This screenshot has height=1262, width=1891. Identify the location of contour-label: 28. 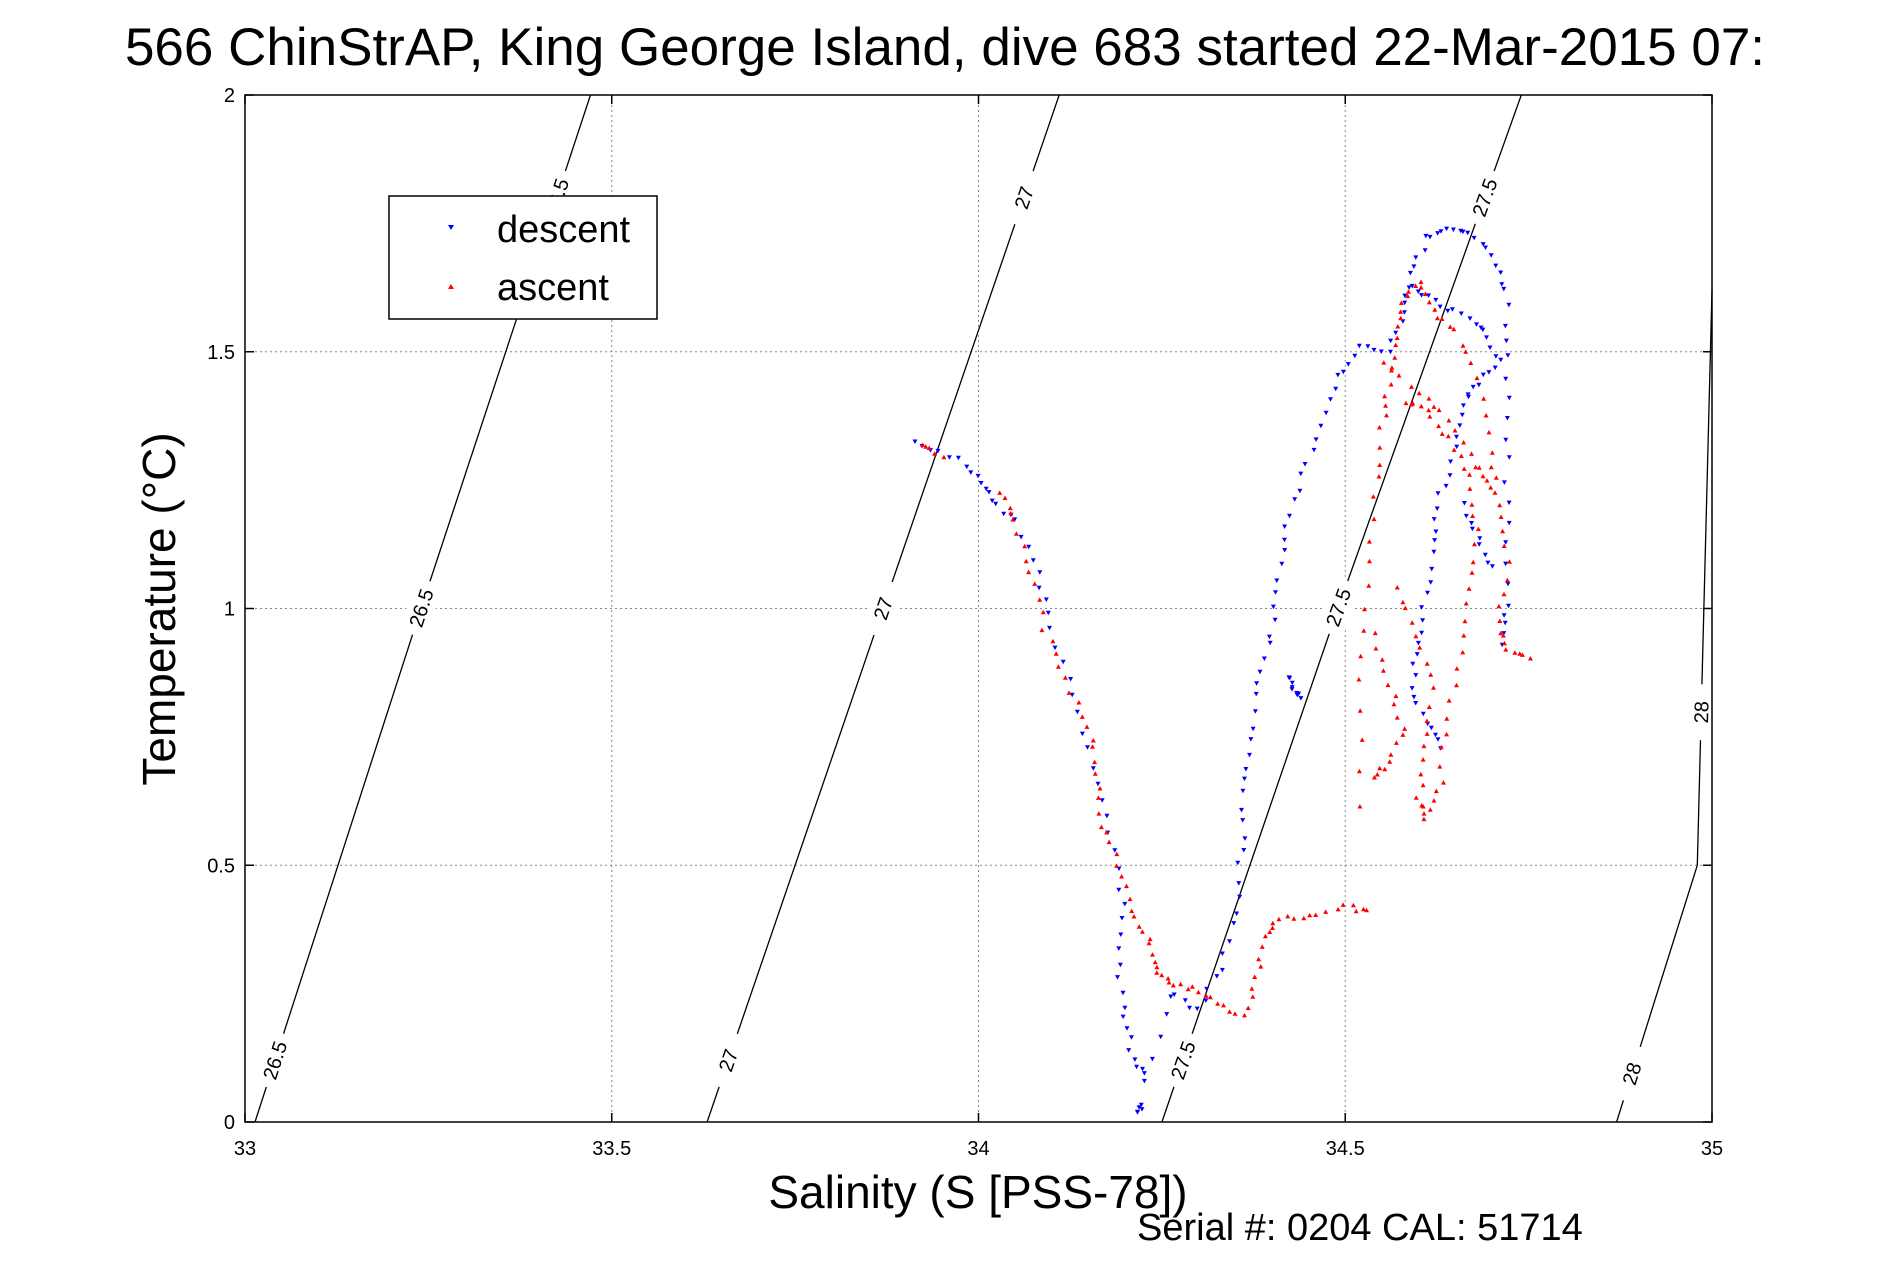
(1702, 712).